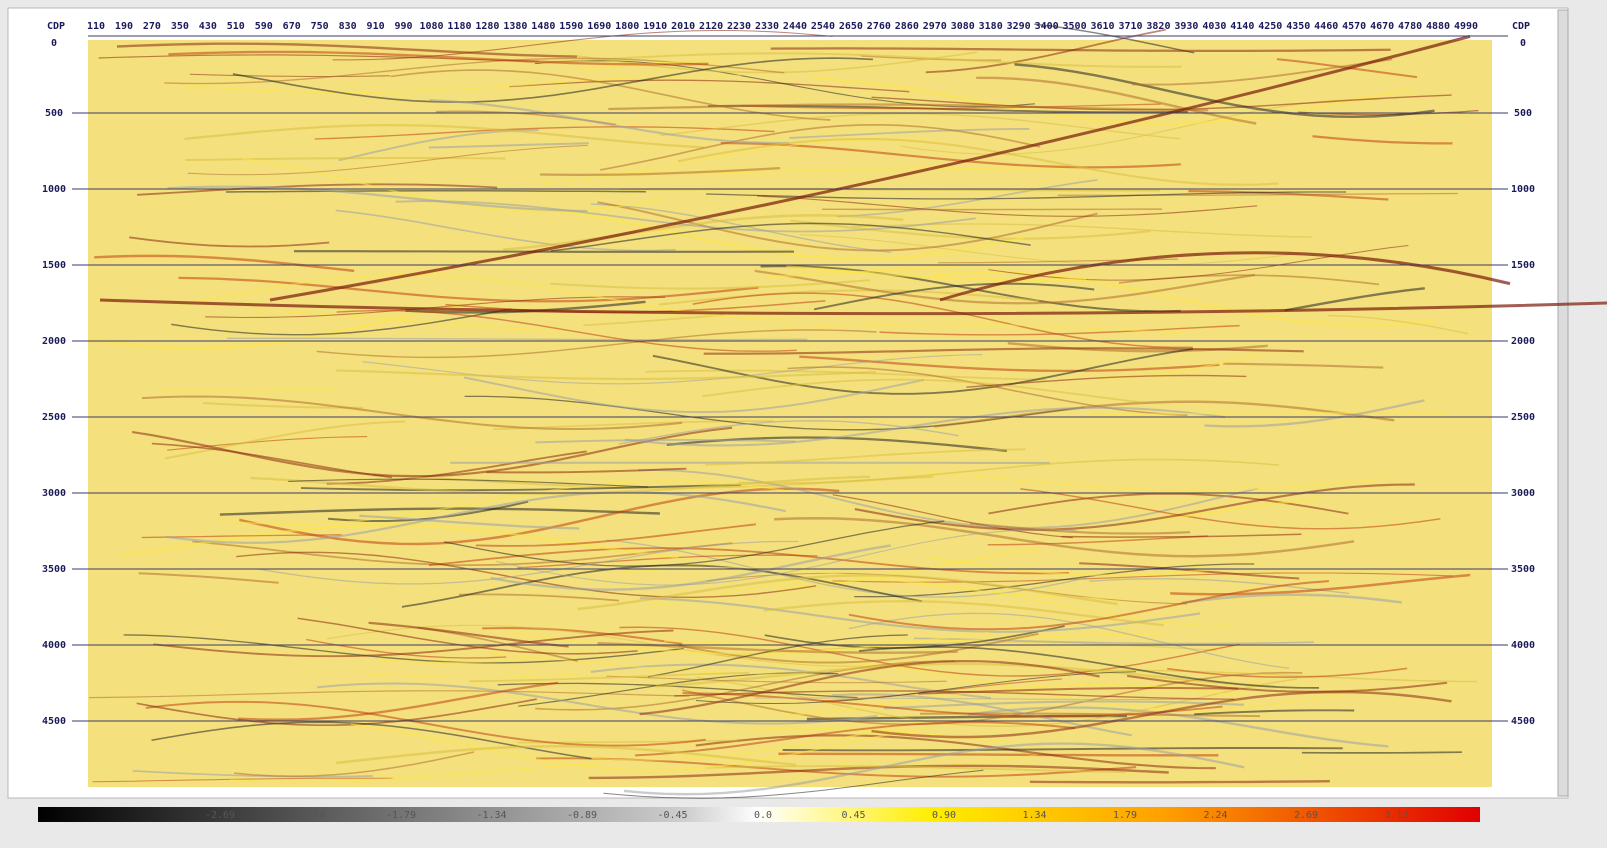 The width and height of the screenshot is (1607, 848). What do you see at coordinates (54, 645) in the screenshot?
I see `time-label-left: 4000` at bounding box center [54, 645].